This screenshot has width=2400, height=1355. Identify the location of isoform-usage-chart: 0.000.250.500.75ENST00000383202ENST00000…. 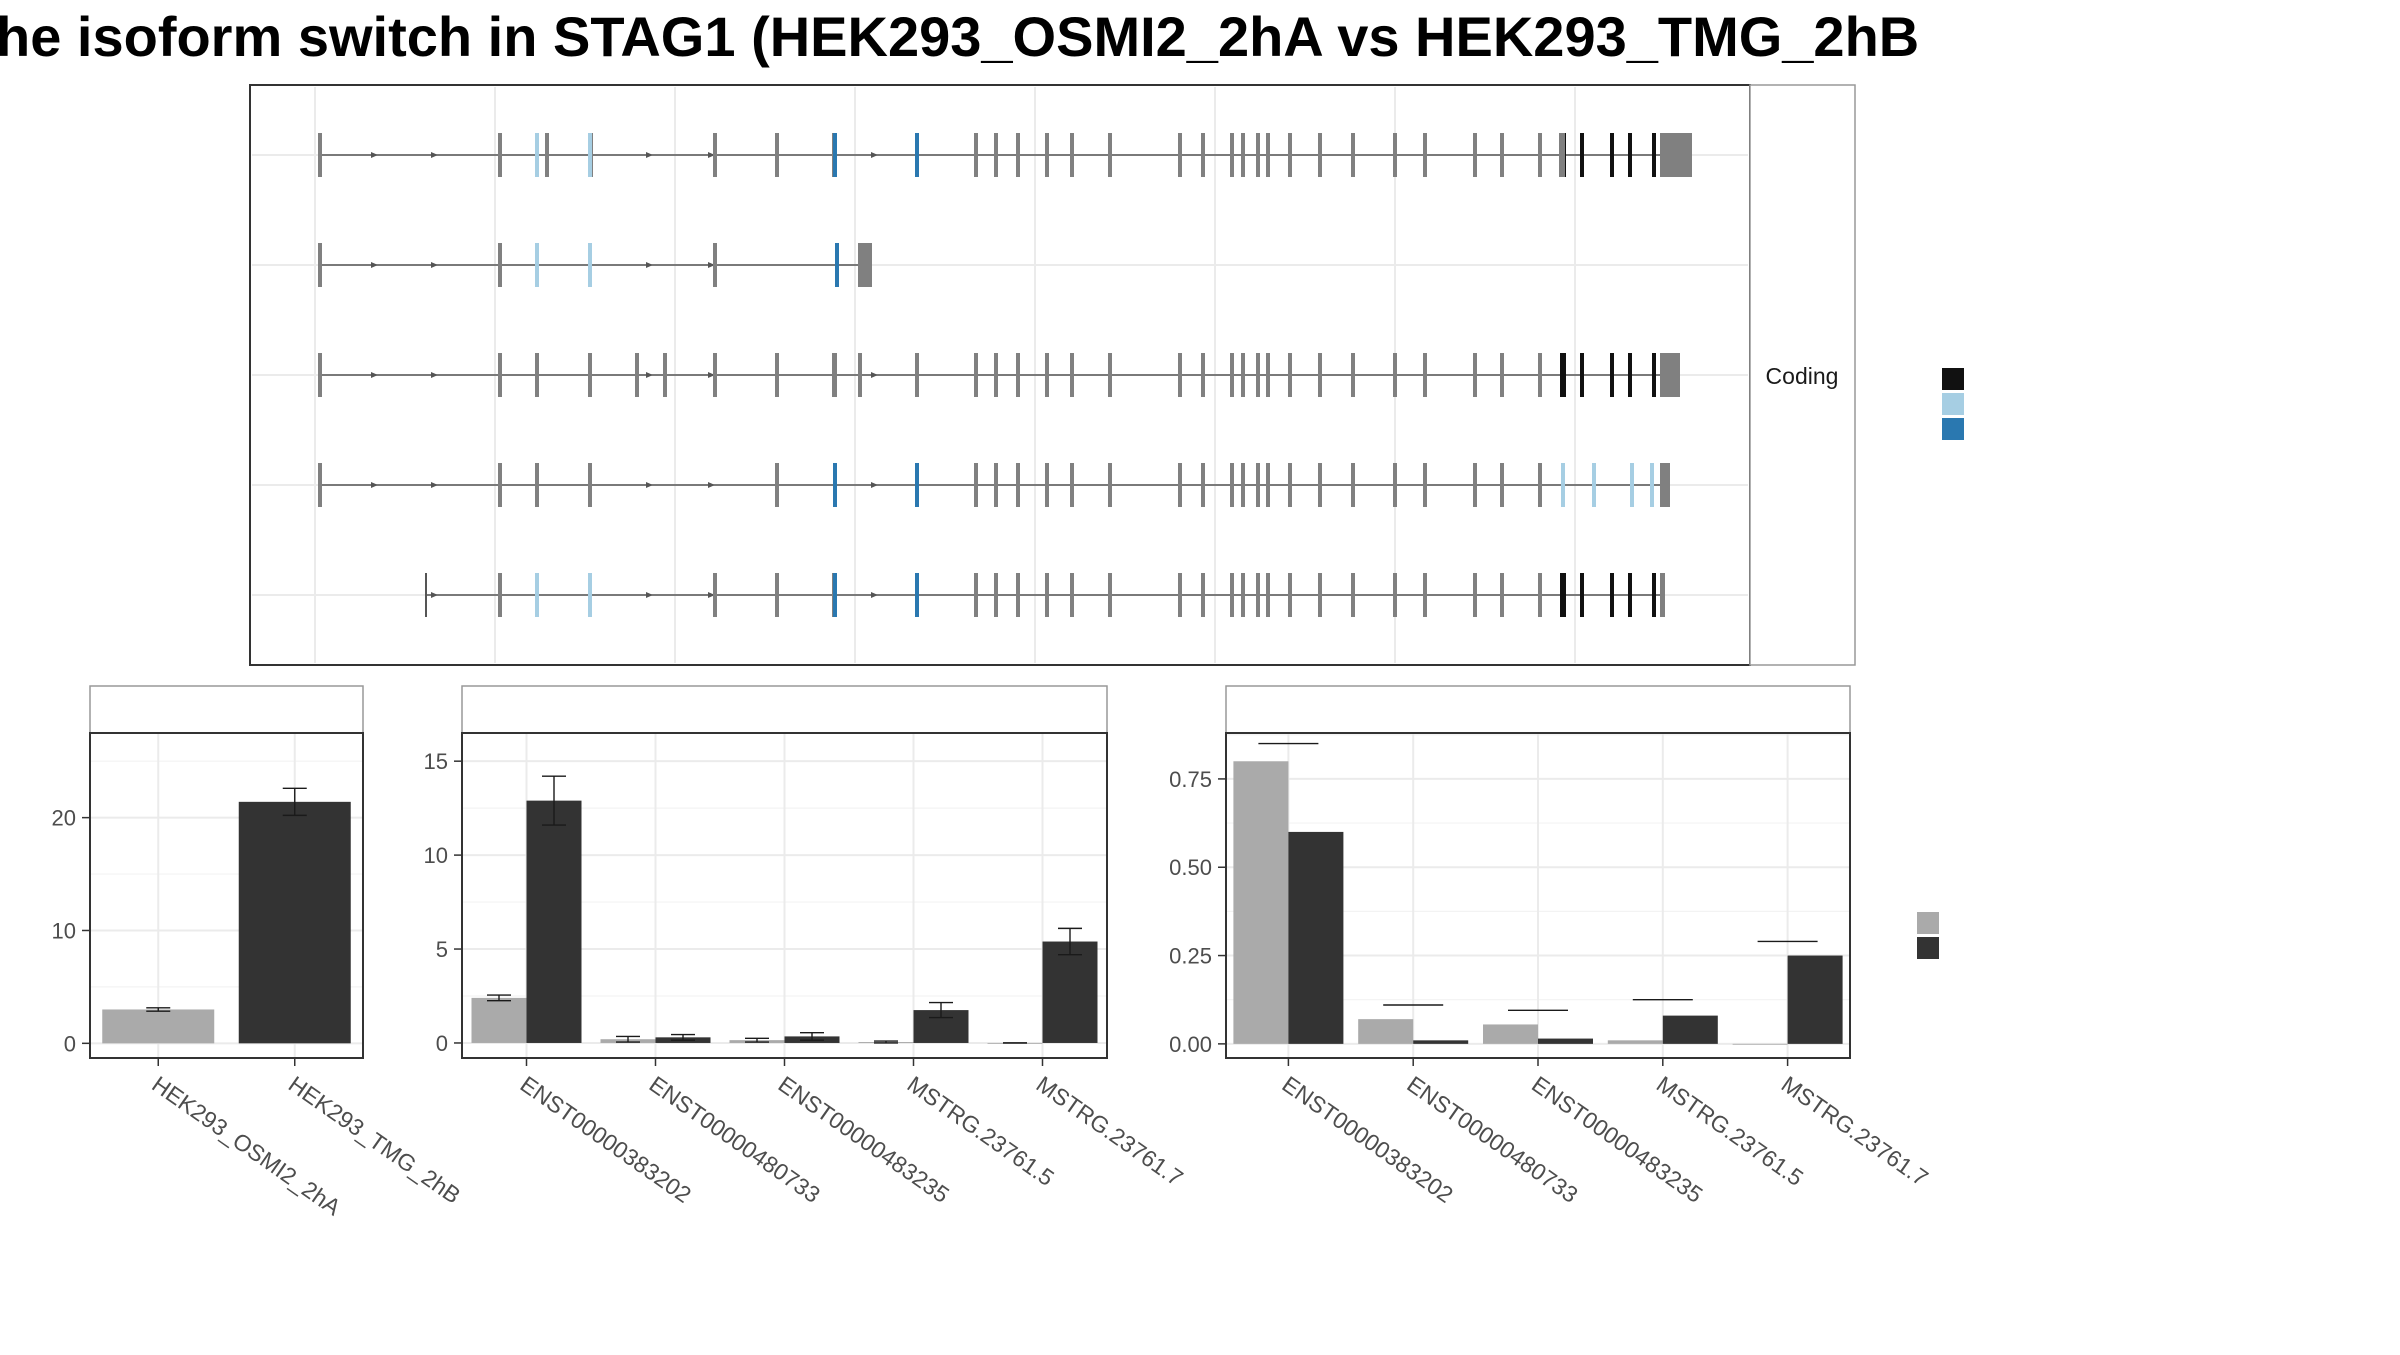
(1551, 946).